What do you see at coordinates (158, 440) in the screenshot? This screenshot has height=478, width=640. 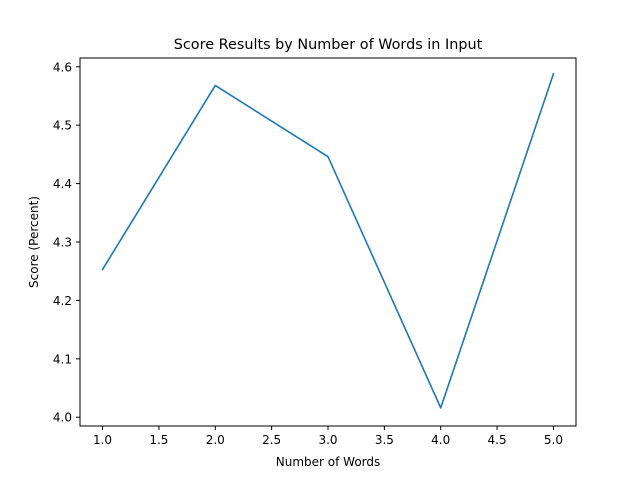 I see `x-tick-label: 1.5` at bounding box center [158, 440].